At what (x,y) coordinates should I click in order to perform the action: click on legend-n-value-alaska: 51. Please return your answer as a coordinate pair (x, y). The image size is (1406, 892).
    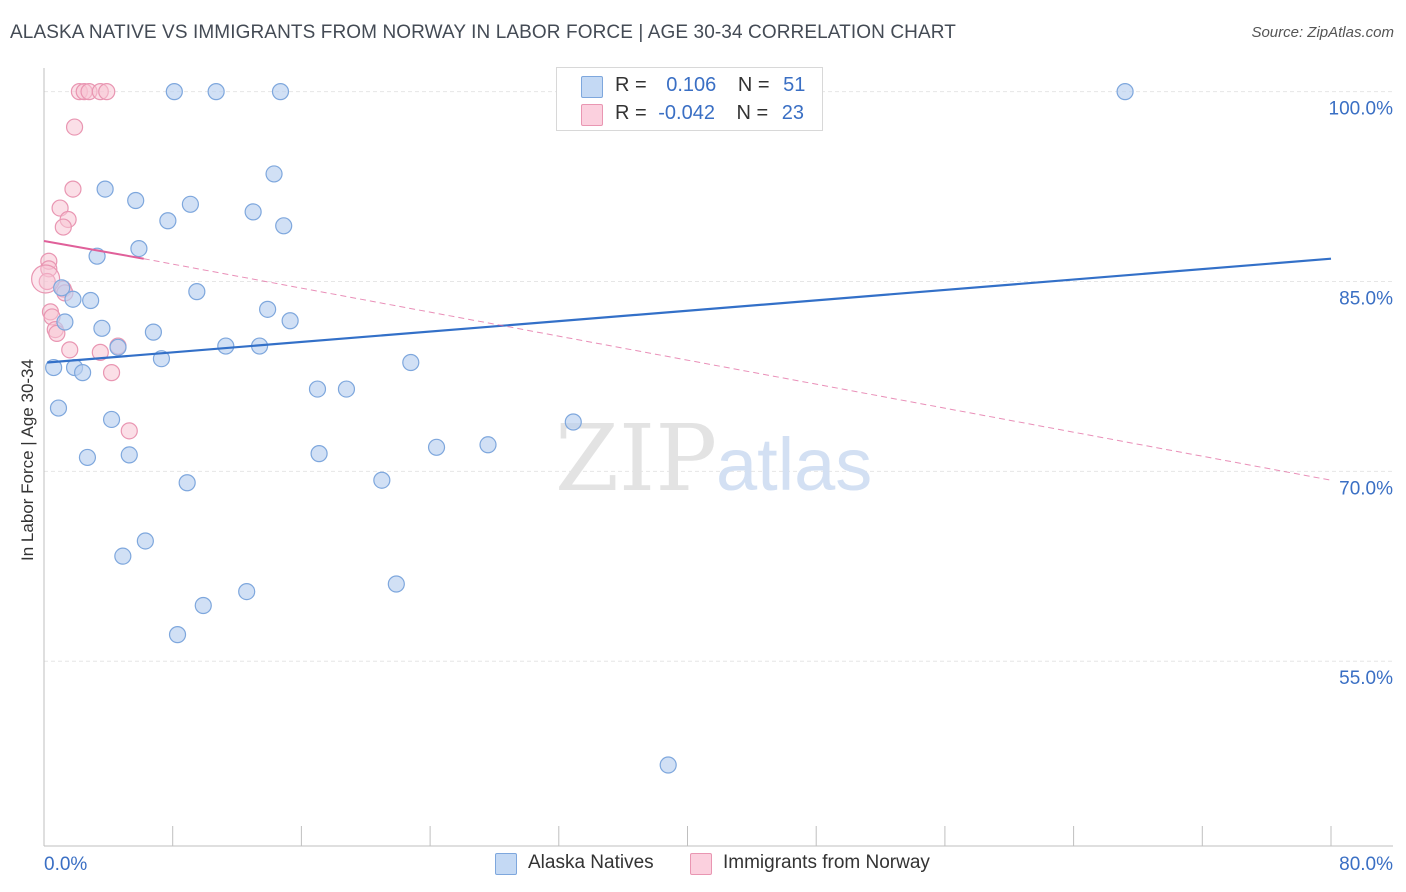
    Looking at the image, I should click on (794, 85).